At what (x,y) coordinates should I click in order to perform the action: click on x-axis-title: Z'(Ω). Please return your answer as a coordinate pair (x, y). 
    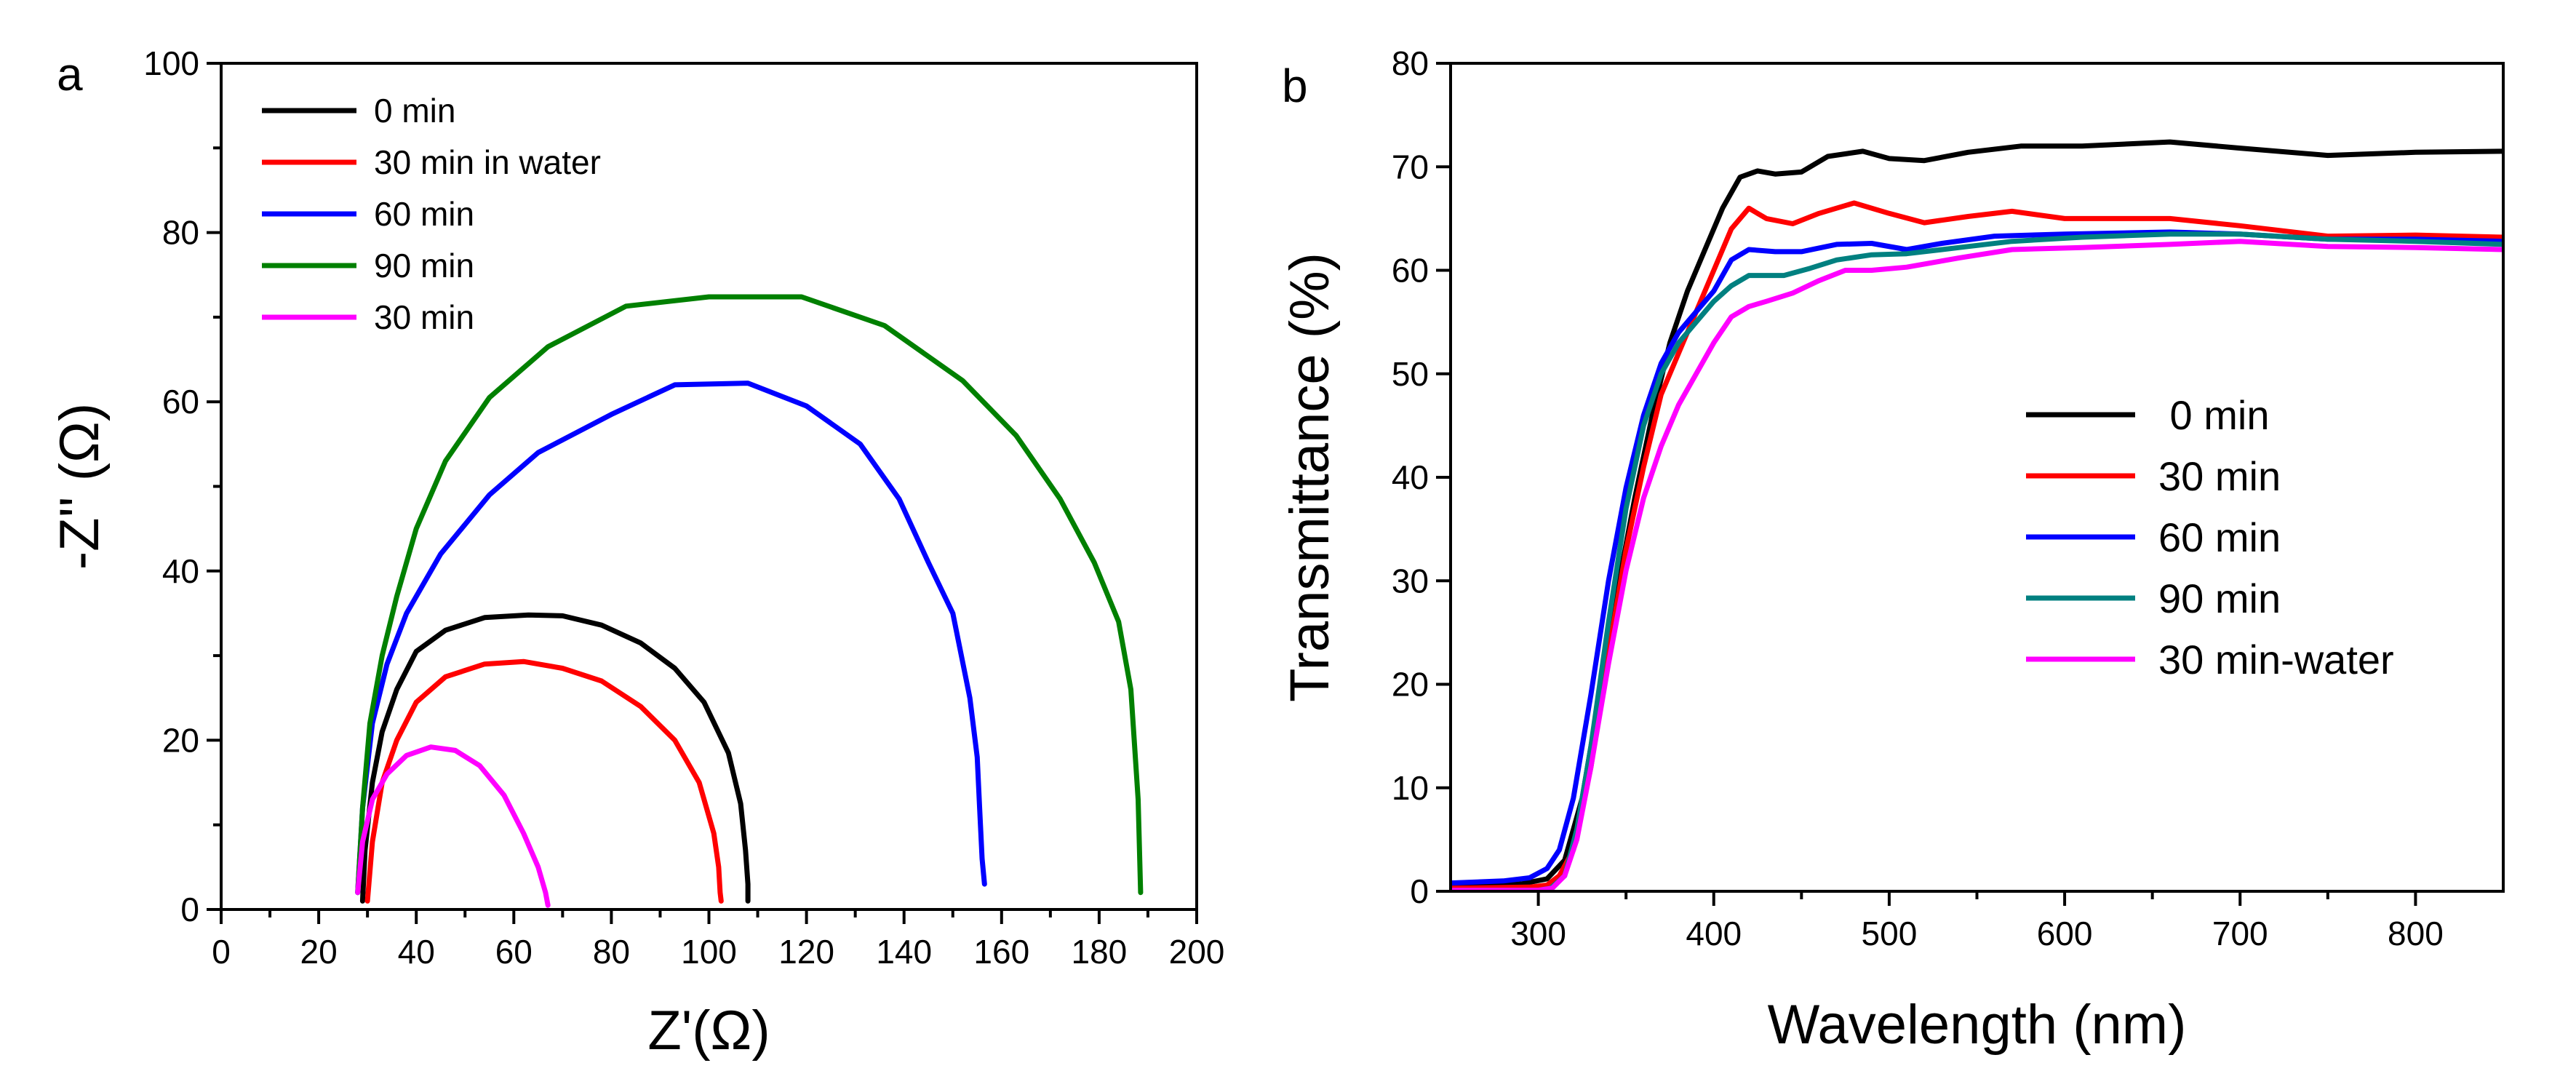
    Looking at the image, I should click on (708, 1031).